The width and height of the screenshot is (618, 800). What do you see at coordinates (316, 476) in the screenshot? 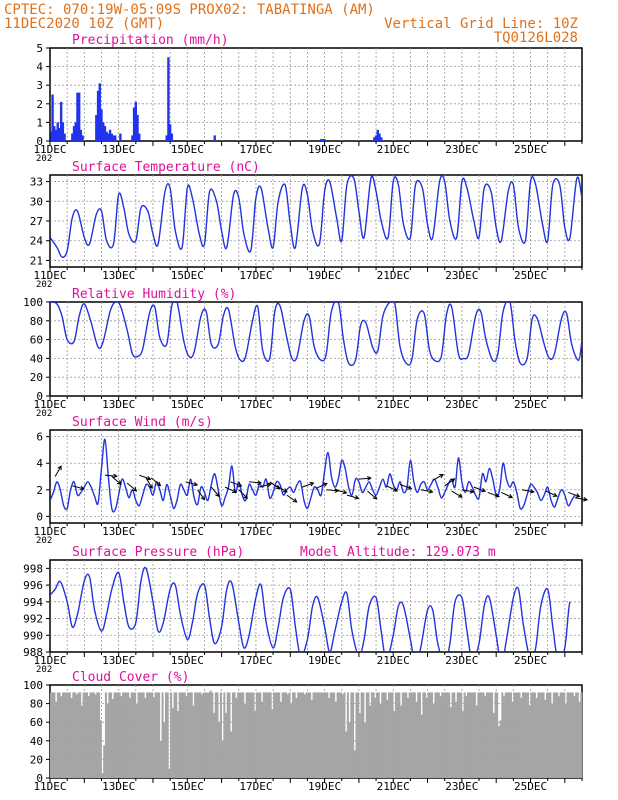
I see `wind-frame` at bounding box center [316, 476].